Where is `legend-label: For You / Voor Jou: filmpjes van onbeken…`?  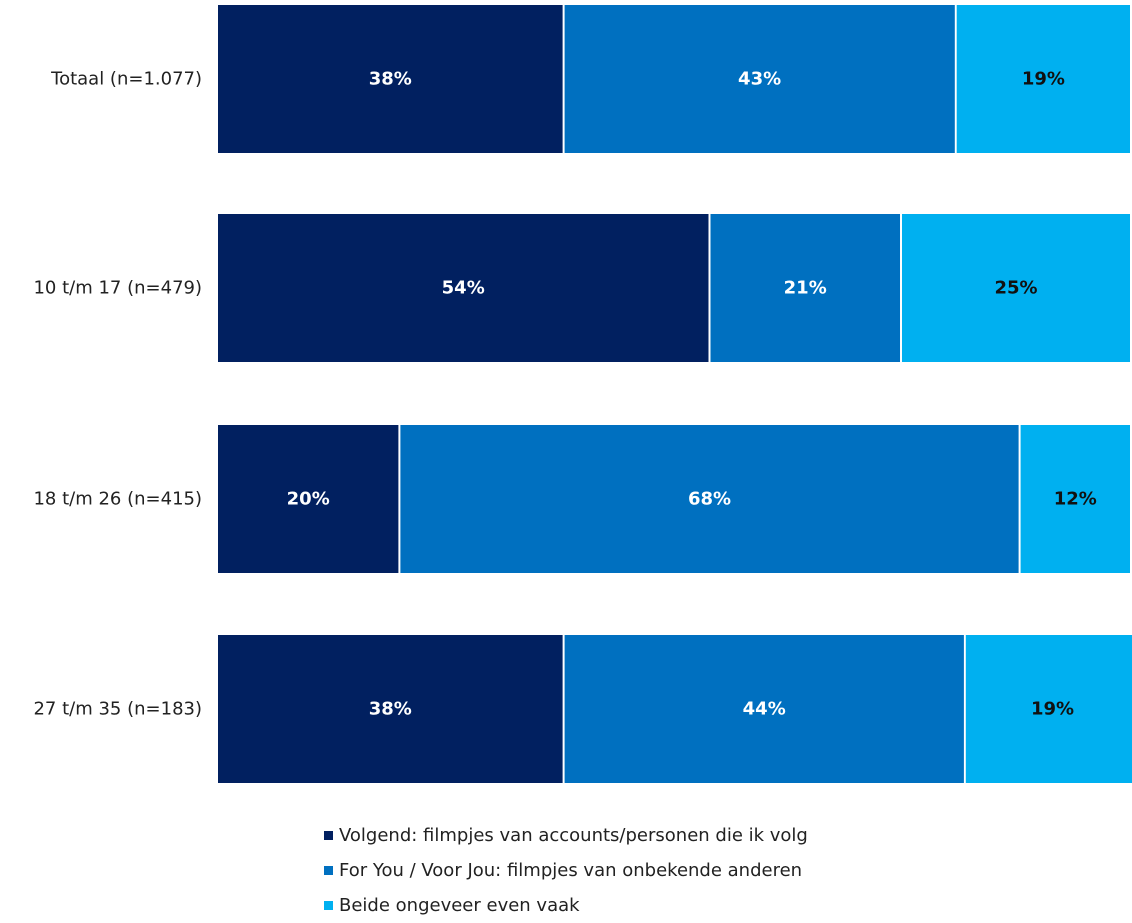
legend-label: For You / Voor Jou: filmpjes van onbeken… is located at coordinates (571, 870).